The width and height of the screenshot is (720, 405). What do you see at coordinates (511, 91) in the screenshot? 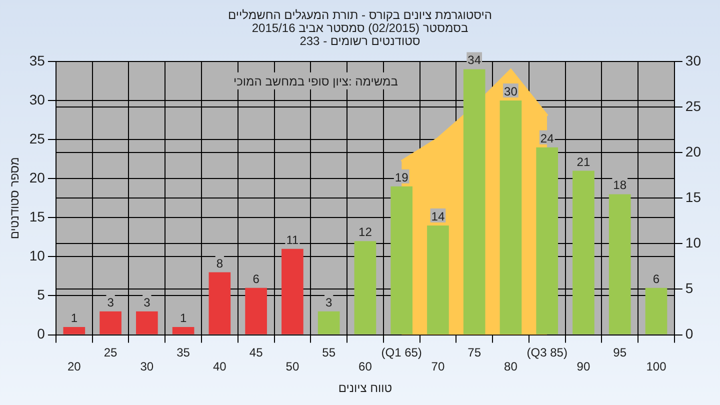
I see `data-label: 30` at bounding box center [511, 91].